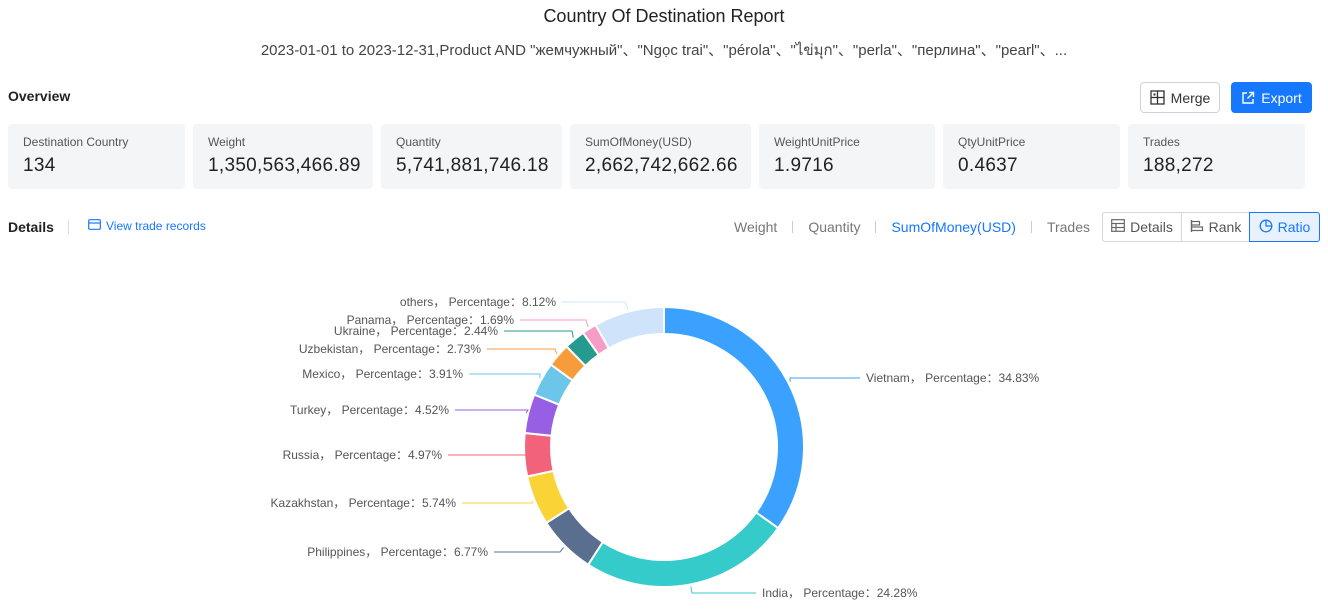 This screenshot has width=1328, height=610. Describe the element at coordinates (723, 590) in the screenshot. I see `leader-line-india` at that location.